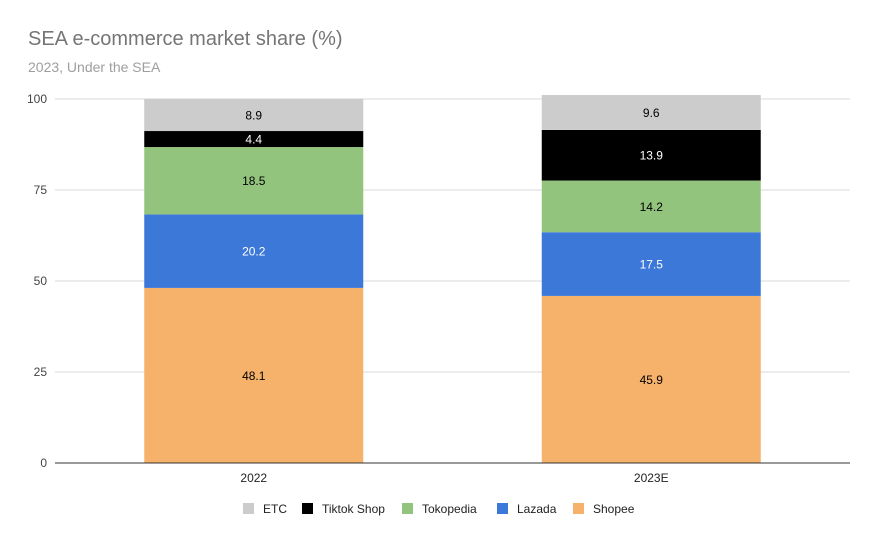  What do you see at coordinates (253, 478) in the screenshot?
I see `x-tick-label: 2022` at bounding box center [253, 478].